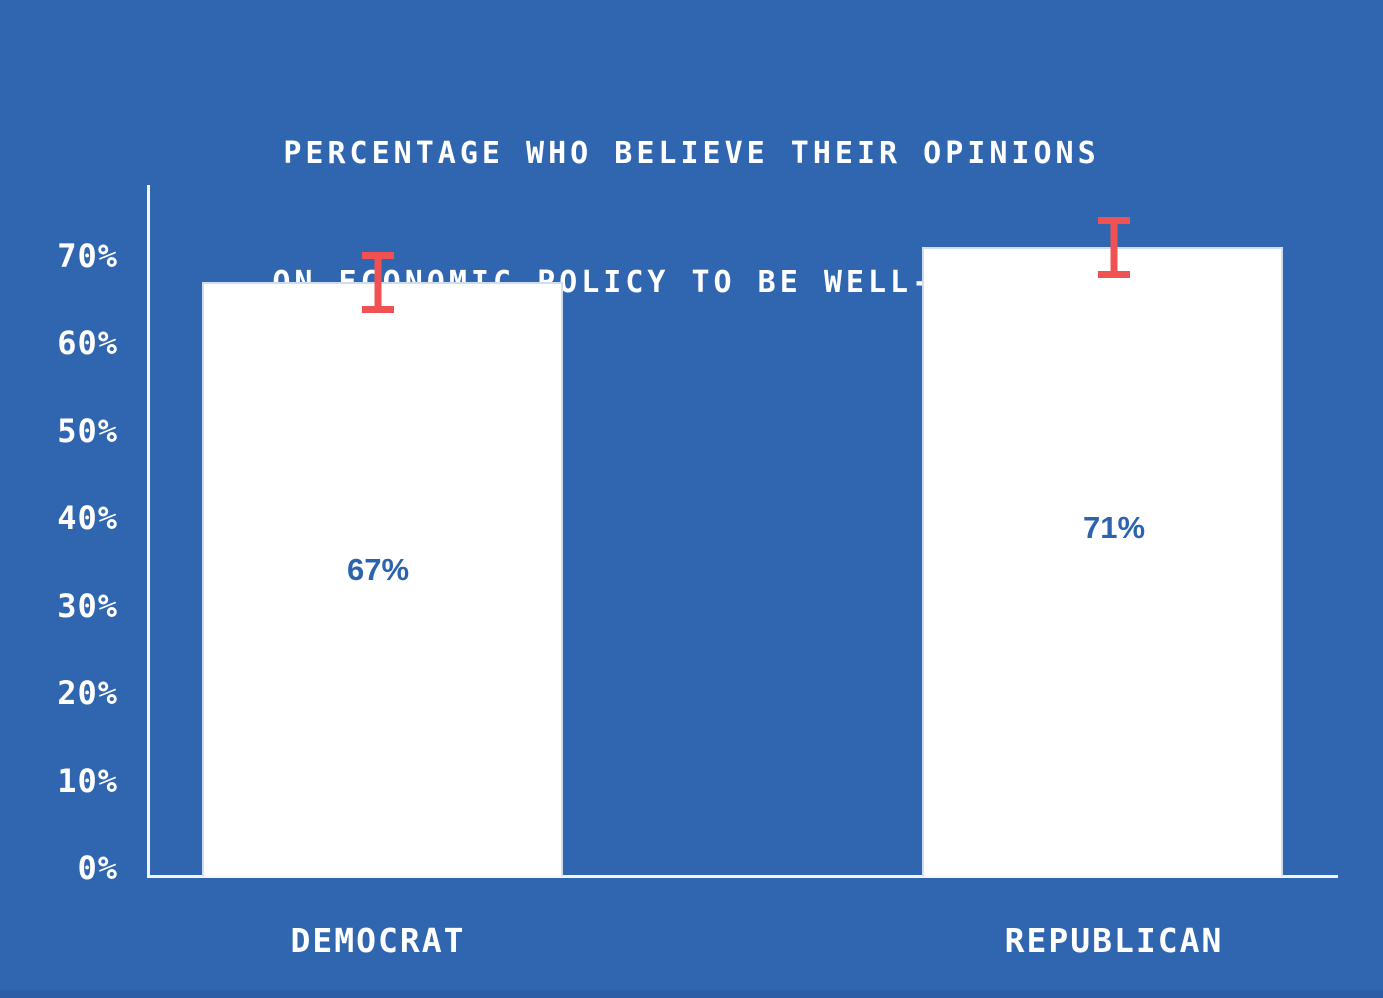 The image size is (1383, 998). What do you see at coordinates (87, 343) in the screenshot?
I see `y-tick-label-60: 60%` at bounding box center [87, 343].